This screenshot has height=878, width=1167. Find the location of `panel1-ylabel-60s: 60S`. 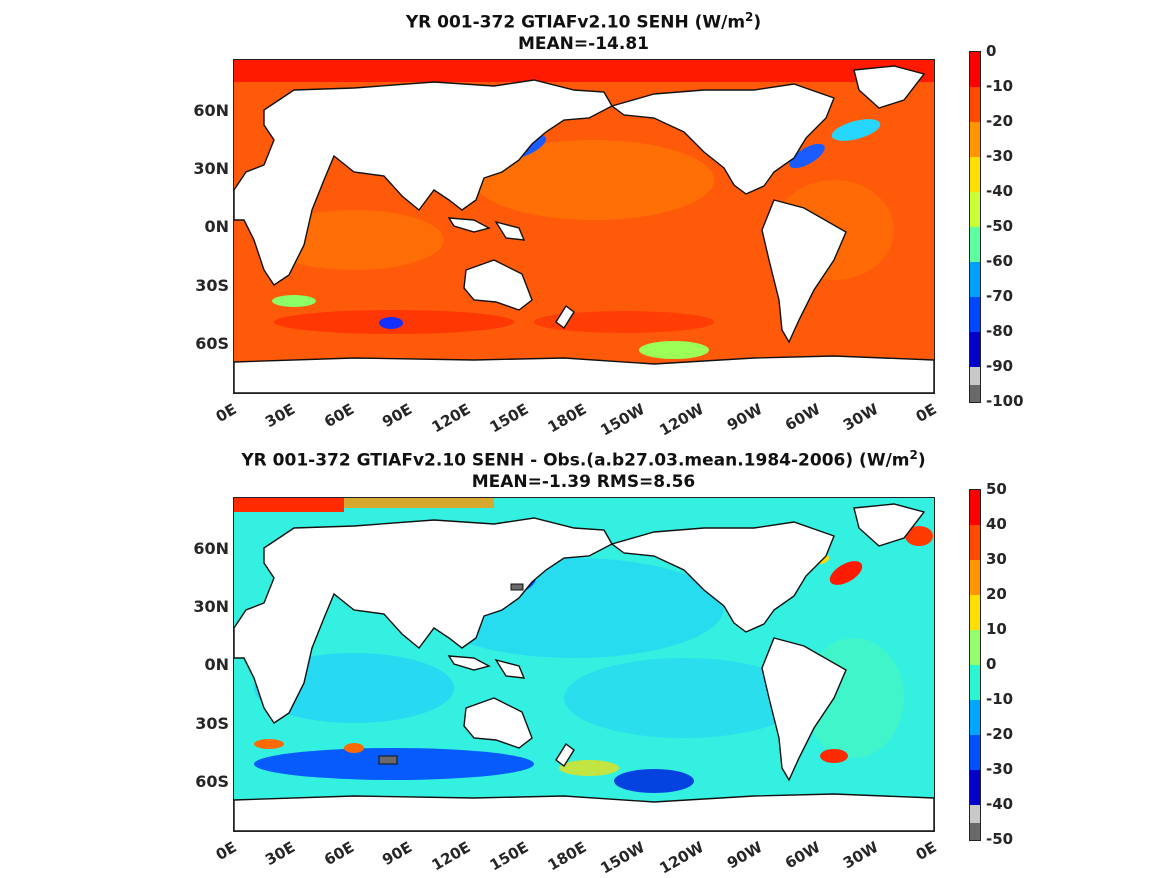

panel1-ylabel-60s: 60S is located at coordinates (212, 343).